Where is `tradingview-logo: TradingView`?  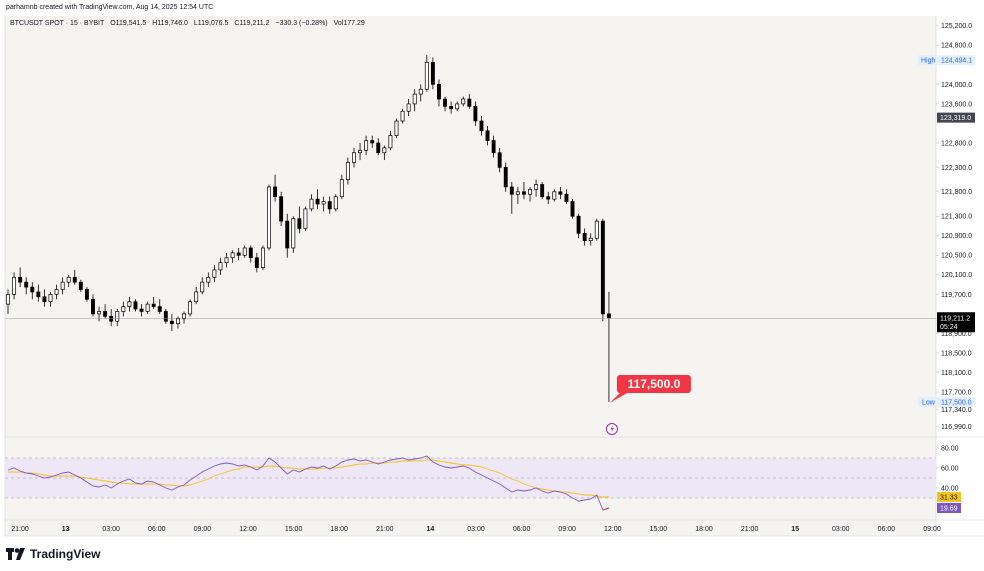
tradingview-logo: TradingView is located at coordinates (53, 554).